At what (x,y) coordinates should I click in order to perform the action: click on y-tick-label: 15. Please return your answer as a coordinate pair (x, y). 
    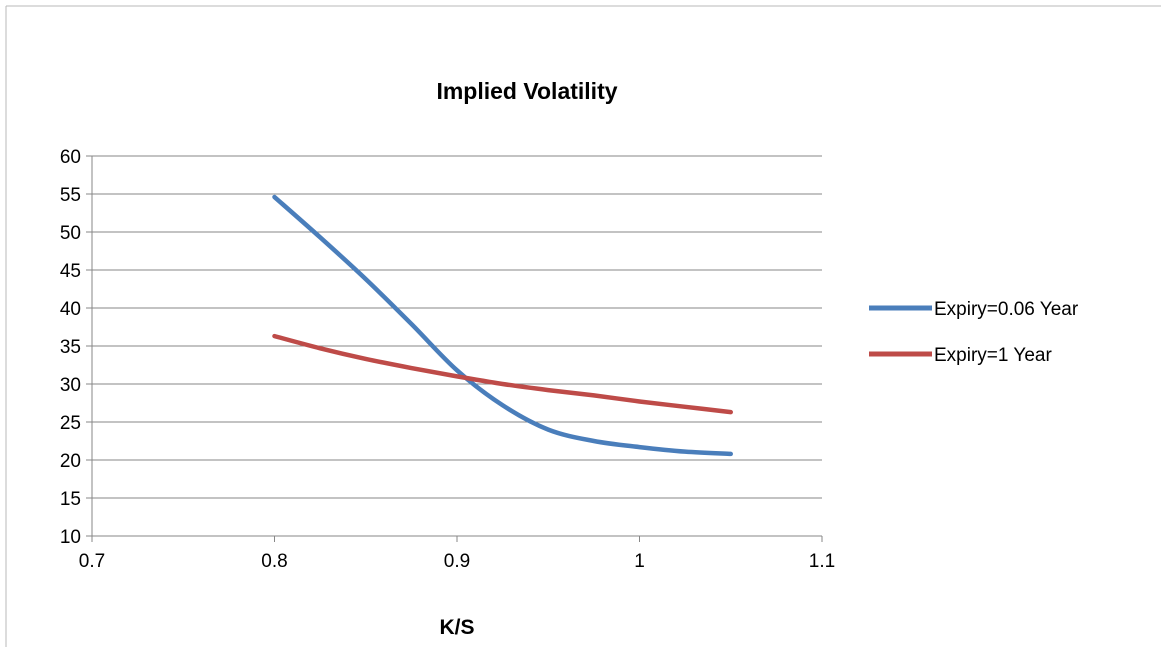
    Looking at the image, I should click on (70, 499).